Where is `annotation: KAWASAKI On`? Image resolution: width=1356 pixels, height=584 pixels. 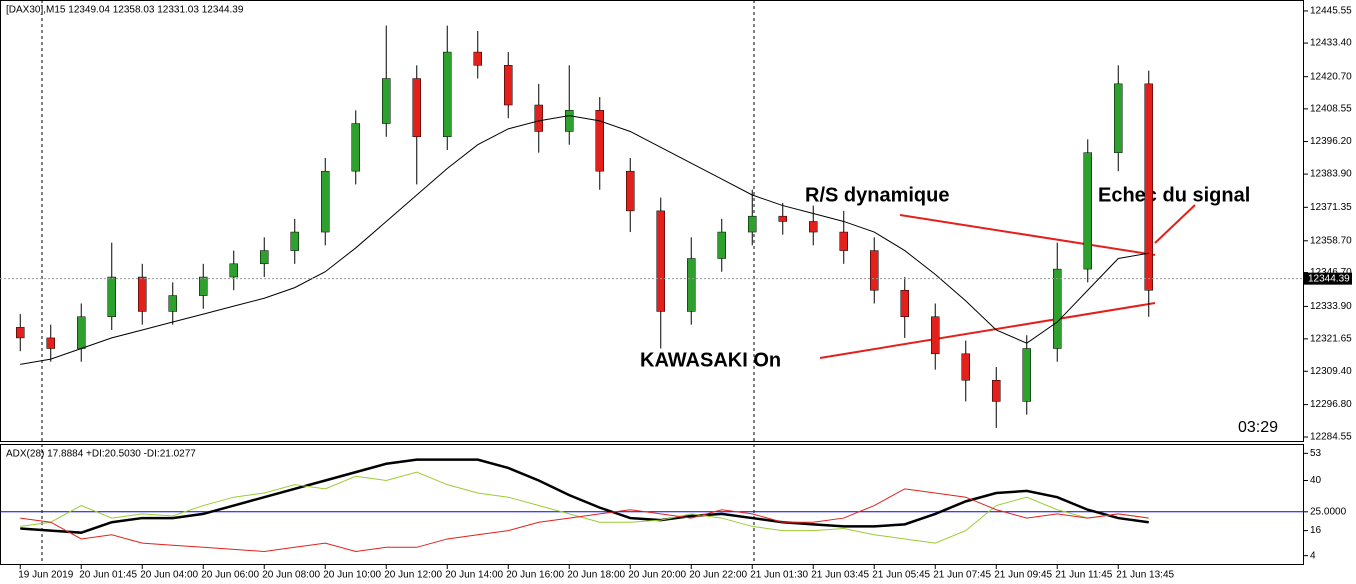
annotation: KAWASAKI On is located at coordinates (710, 360).